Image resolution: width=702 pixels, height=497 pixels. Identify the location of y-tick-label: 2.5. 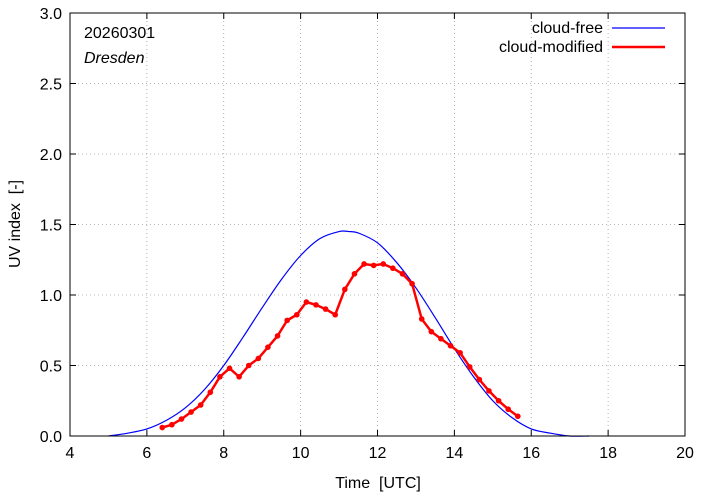
(51, 85).